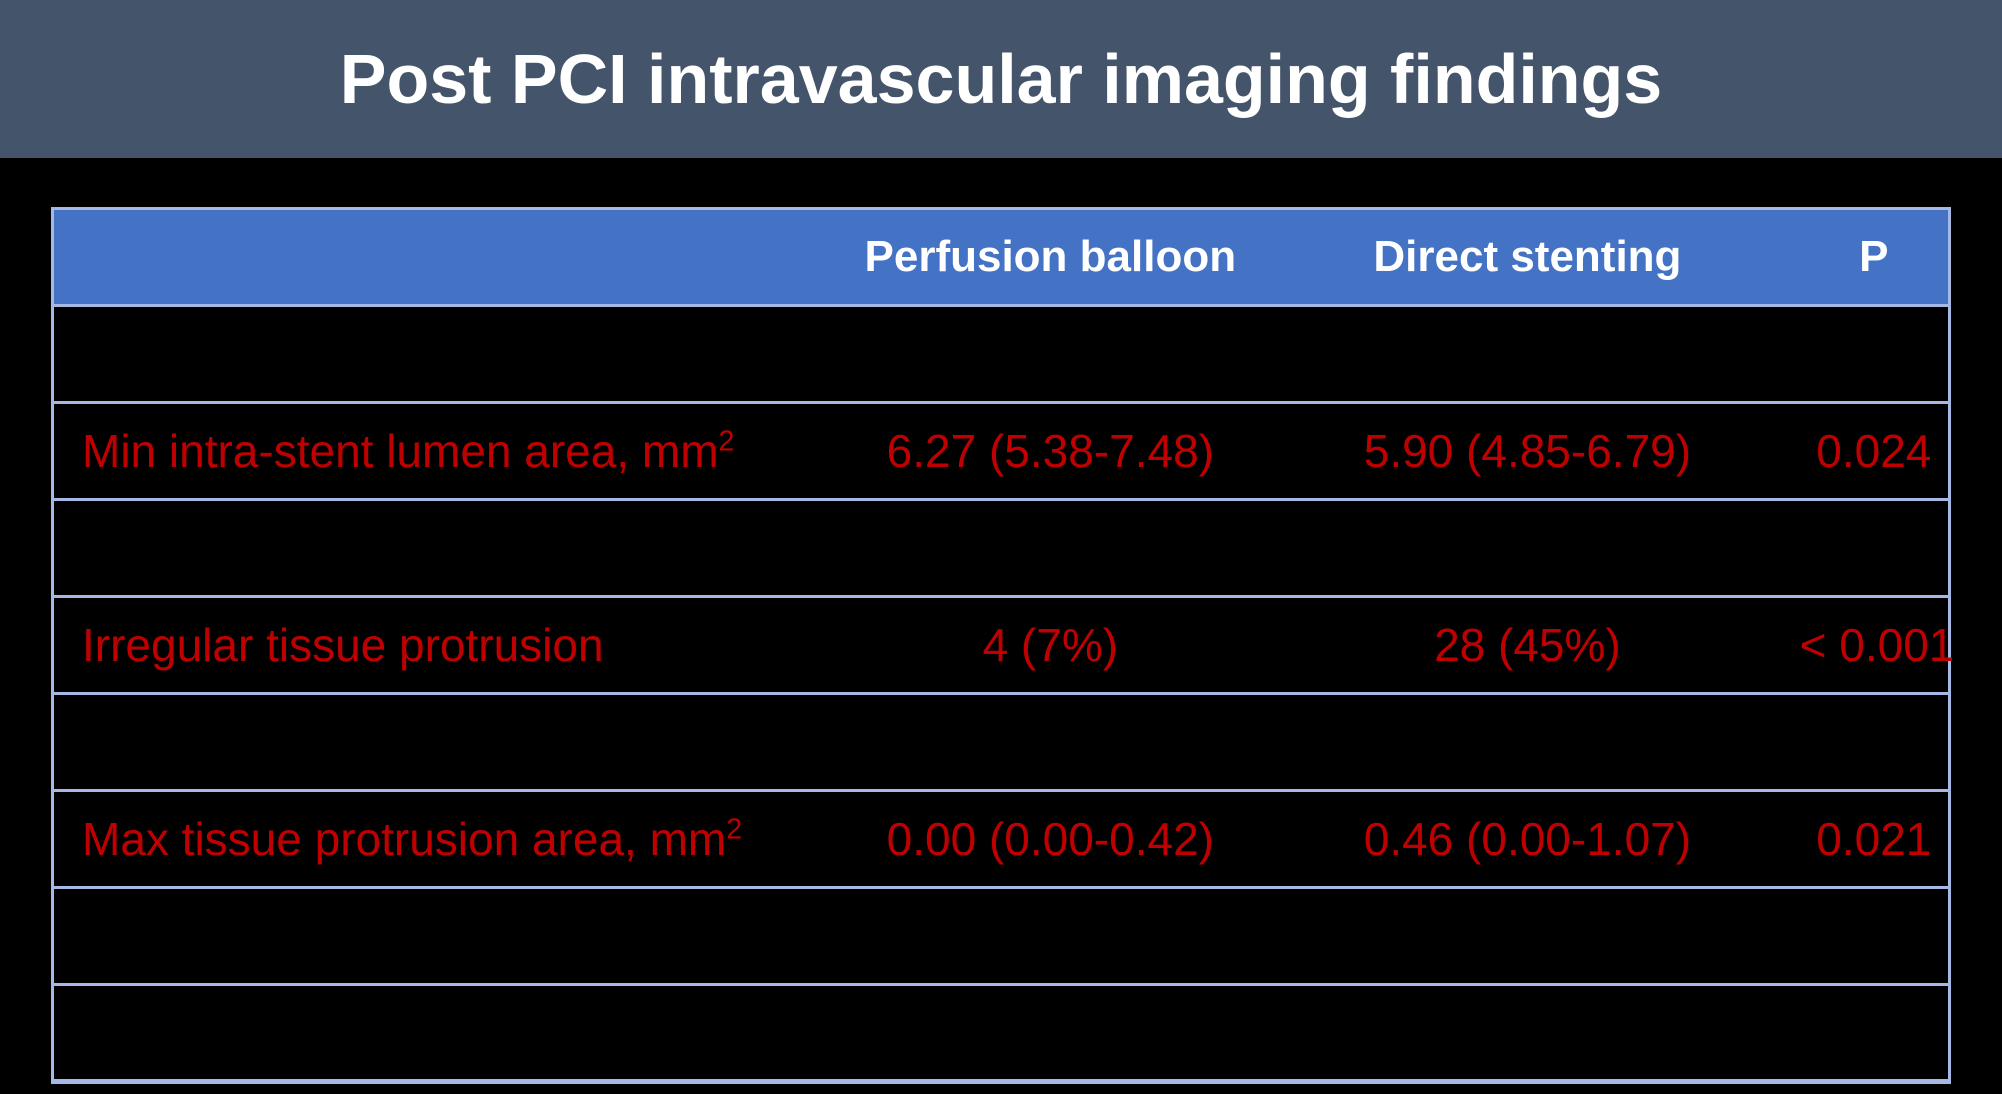  Describe the element at coordinates (1876, 644) in the screenshot. I see `p-value: < 0.001` at that location.